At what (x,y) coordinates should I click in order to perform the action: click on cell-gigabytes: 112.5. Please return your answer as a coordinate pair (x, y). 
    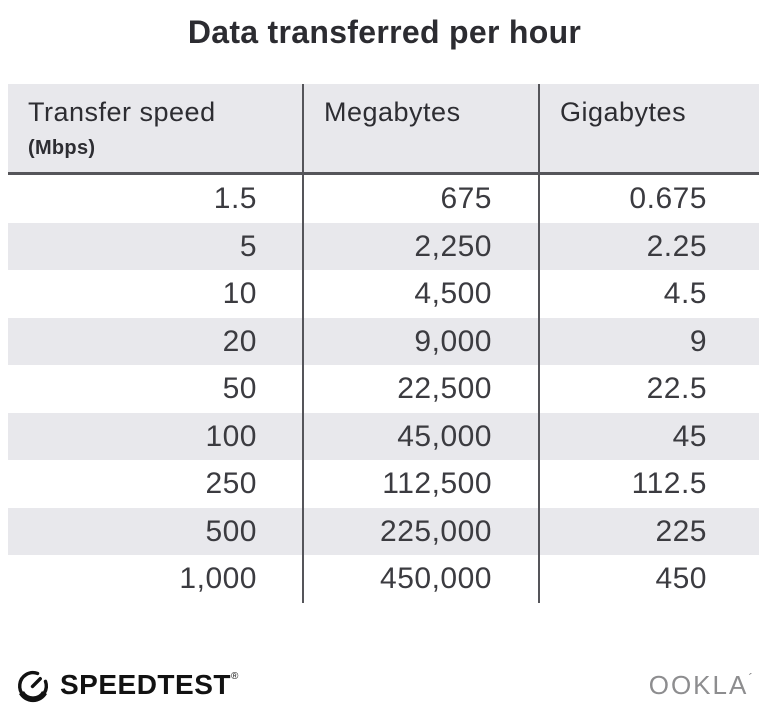
    Looking at the image, I should click on (648, 484).